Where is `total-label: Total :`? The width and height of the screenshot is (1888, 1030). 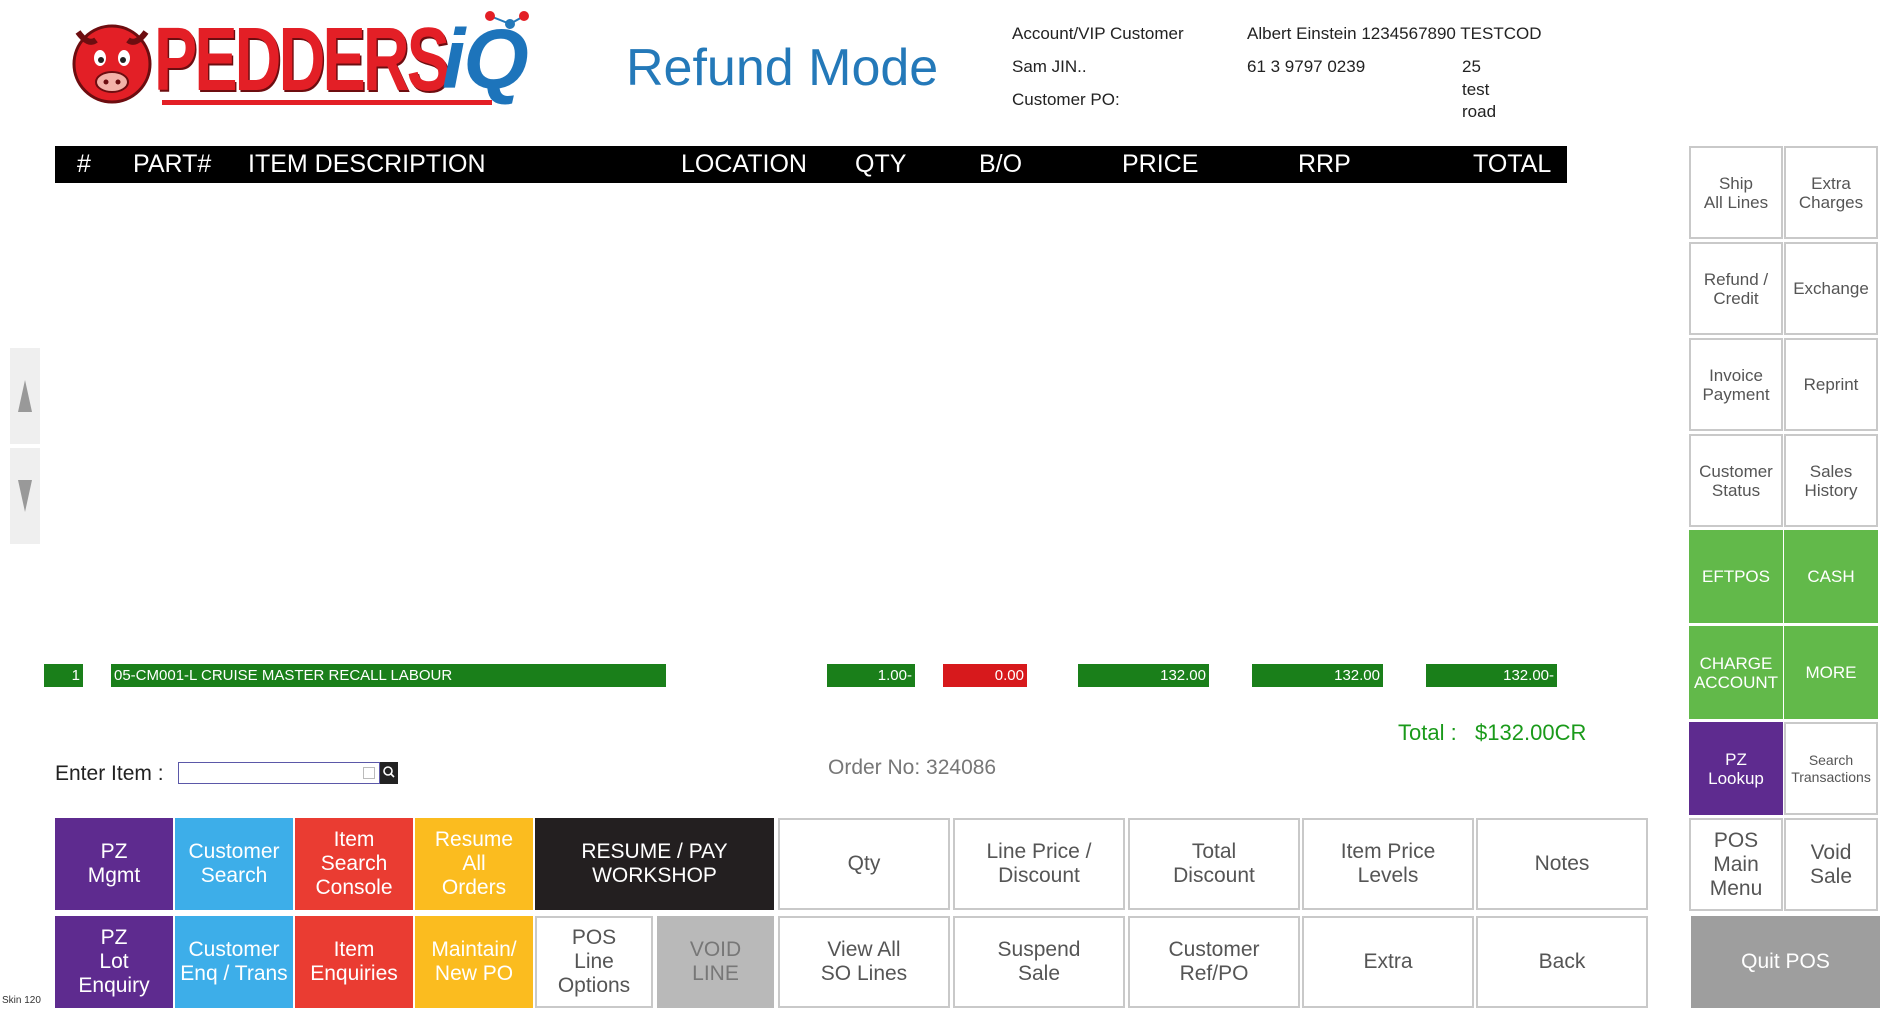 total-label: Total : is located at coordinates (1427, 732).